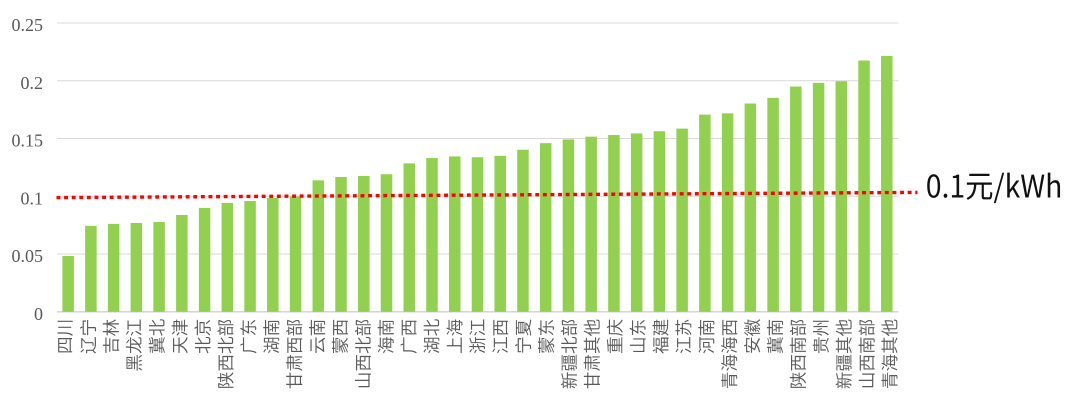 The height and width of the screenshot is (406, 1080). I want to click on svg-text: 0.2, so click(32, 83).